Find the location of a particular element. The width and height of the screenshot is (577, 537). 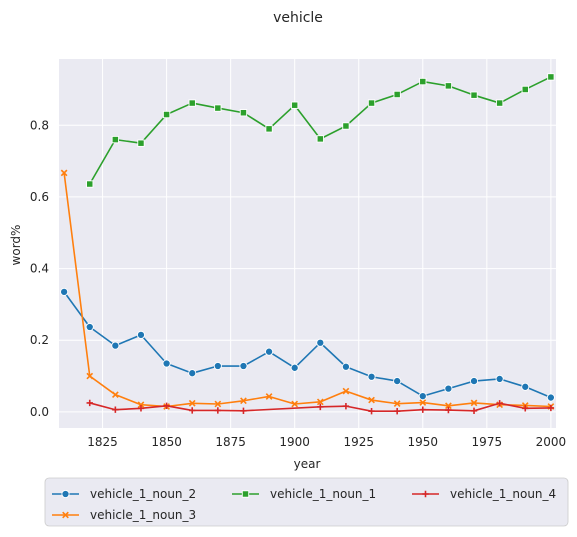

y-tick-label: 0.6 is located at coordinates (39, 197).